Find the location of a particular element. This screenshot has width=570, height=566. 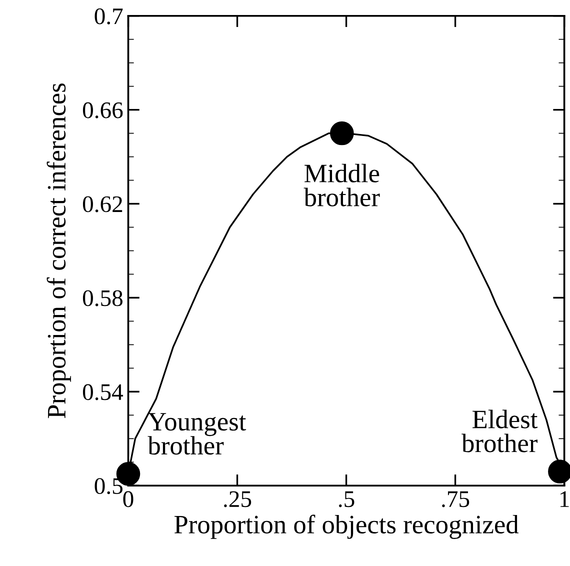

y-tick-label: 0.5 is located at coordinates (108, 486).